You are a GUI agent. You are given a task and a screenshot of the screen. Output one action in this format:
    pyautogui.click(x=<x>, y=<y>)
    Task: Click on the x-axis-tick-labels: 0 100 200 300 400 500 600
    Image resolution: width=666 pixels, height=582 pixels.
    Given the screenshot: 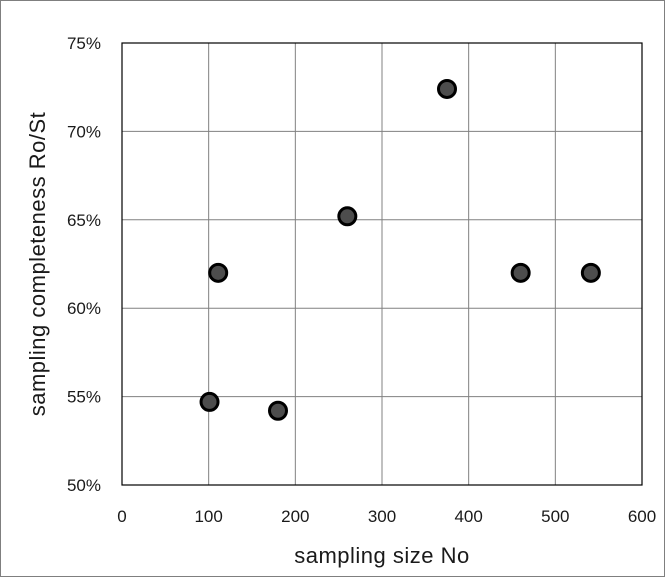 What is the action you would take?
    pyautogui.click(x=386, y=516)
    